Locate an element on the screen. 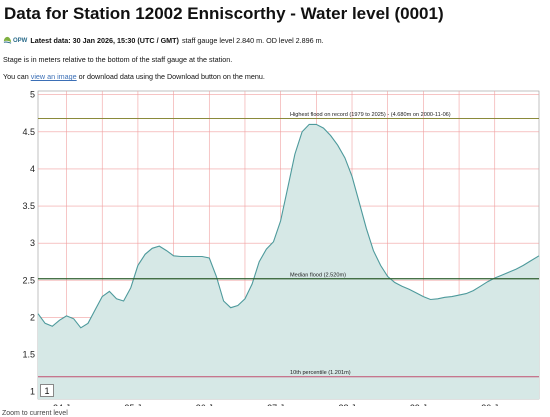  y-tick-label: 4 is located at coordinates (32, 169).